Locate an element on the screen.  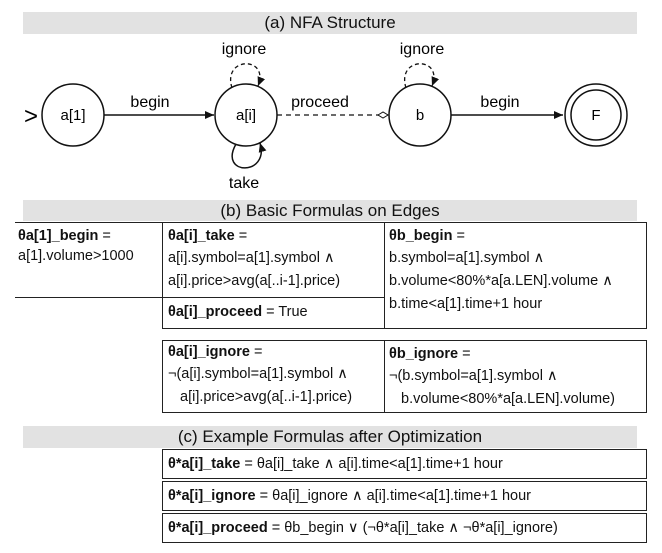
formula-ai-take-name: θa[i]_take is located at coordinates (201, 236).